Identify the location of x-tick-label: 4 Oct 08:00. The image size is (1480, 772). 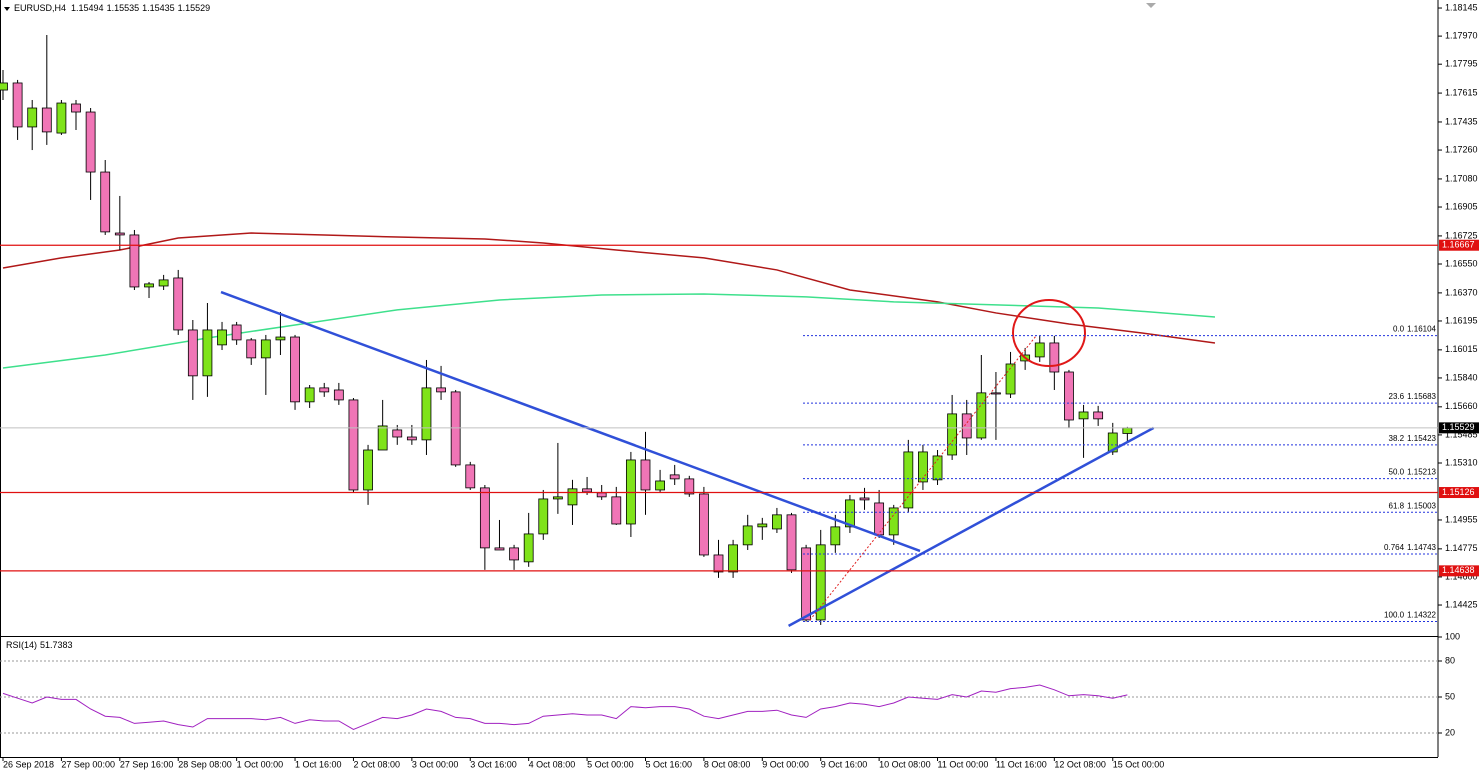
(552, 764).